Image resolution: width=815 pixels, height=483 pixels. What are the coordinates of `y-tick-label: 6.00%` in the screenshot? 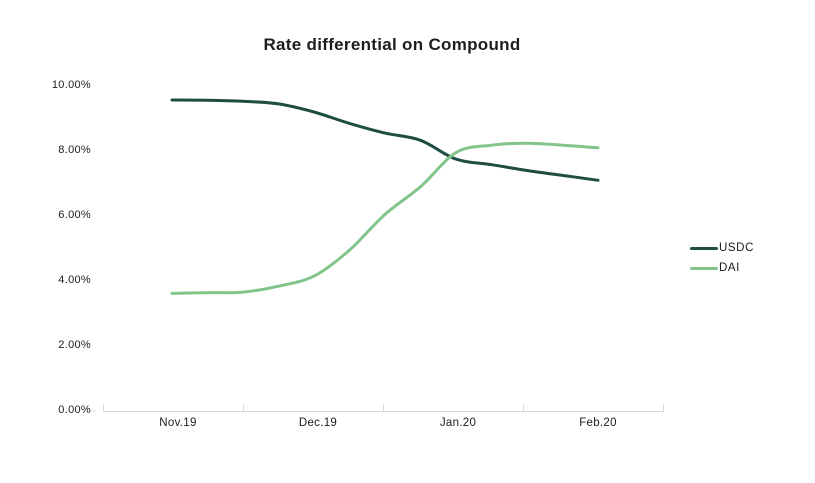 It's located at (74, 215).